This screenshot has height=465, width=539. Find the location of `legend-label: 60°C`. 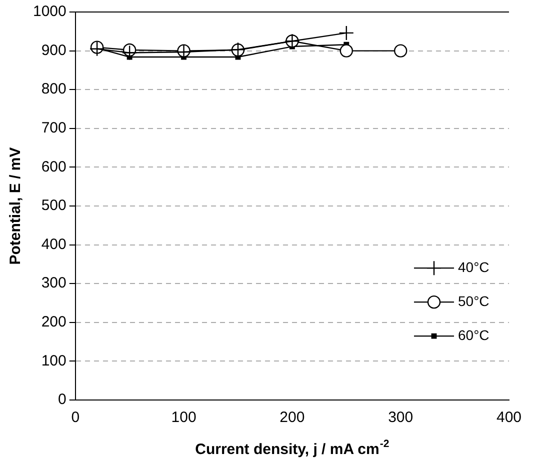

legend-label: 60°C is located at coordinates (474, 334).